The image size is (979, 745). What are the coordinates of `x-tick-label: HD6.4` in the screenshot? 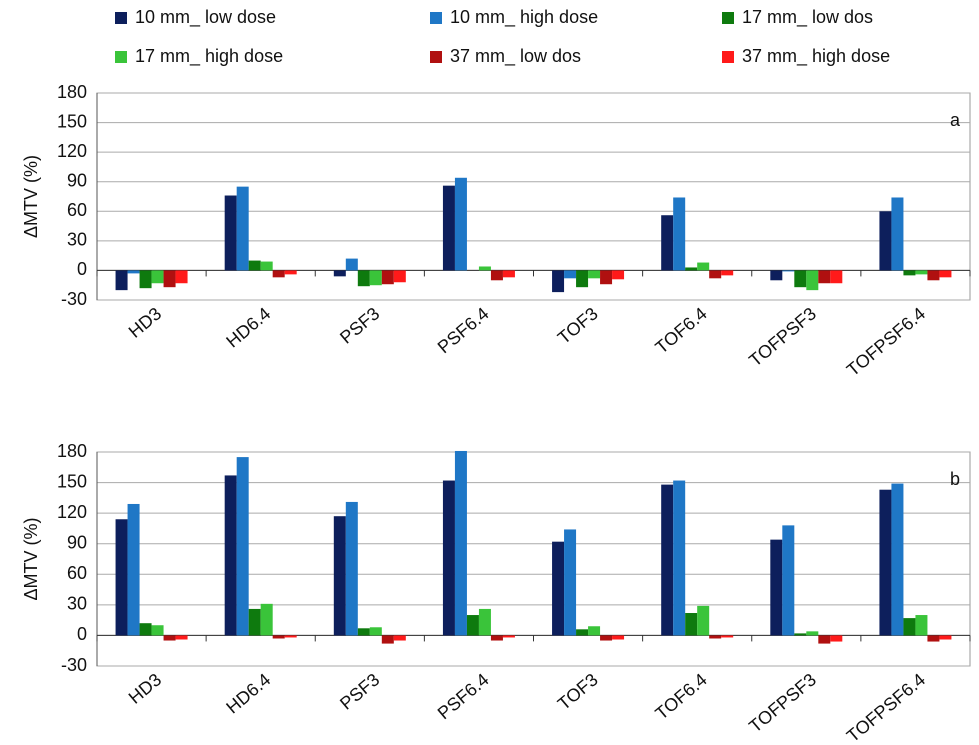 It's located at (248, 327).